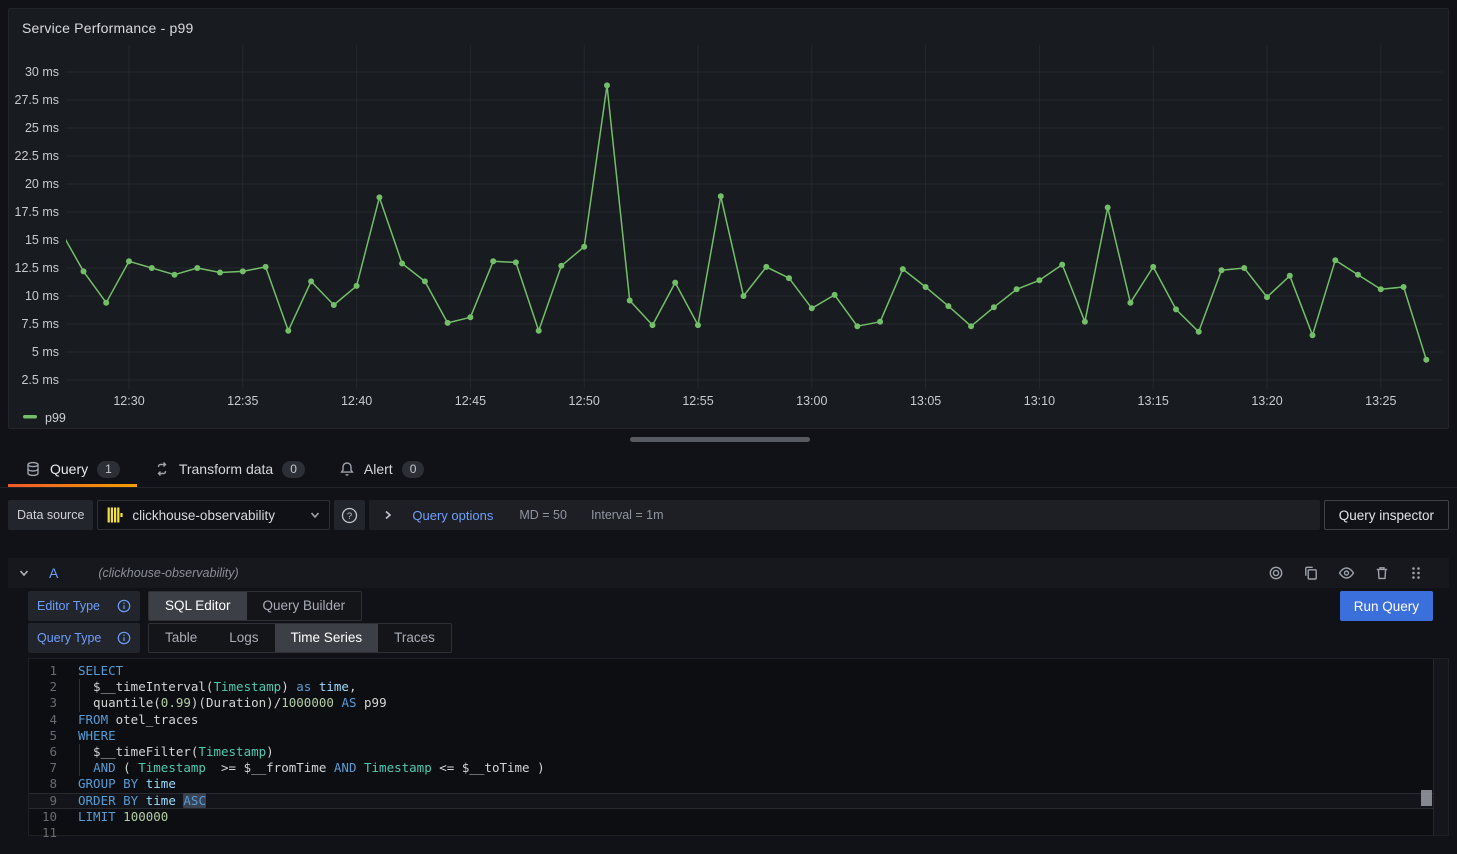 Image resolution: width=1457 pixels, height=854 pixels. Describe the element at coordinates (1416, 573) in the screenshot. I see `drag-handle-icon` at that location.